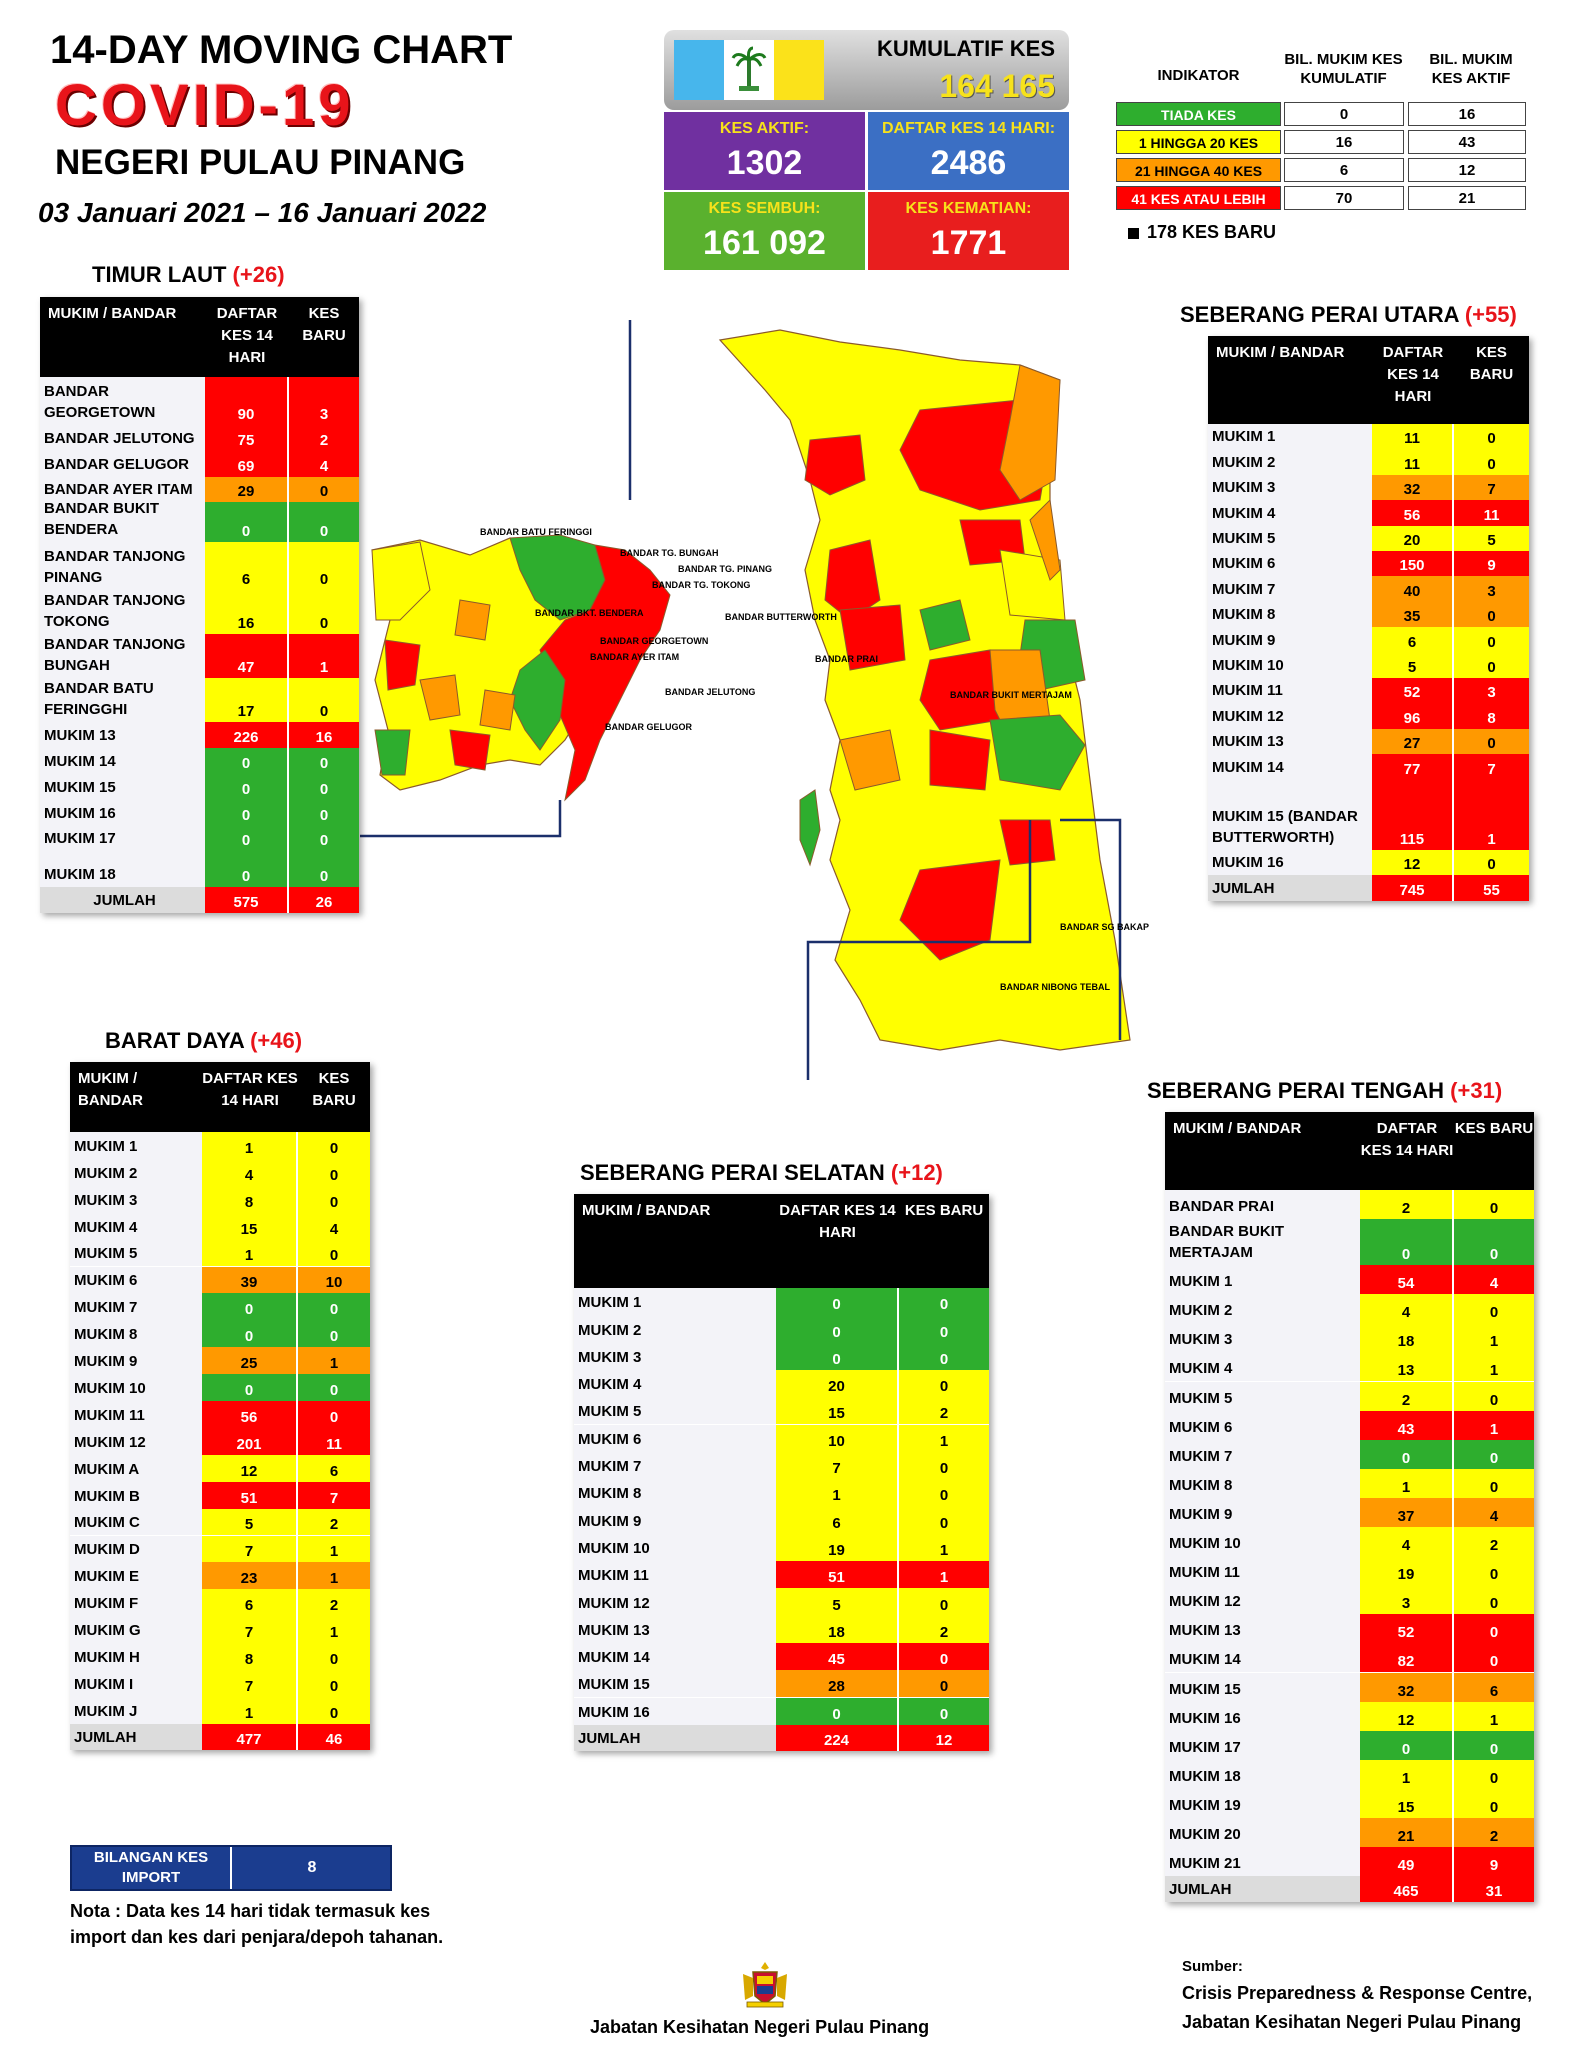  Describe the element at coordinates (1262, 1658) in the screenshot. I see `mukim-name: MUKIM 14` at that location.